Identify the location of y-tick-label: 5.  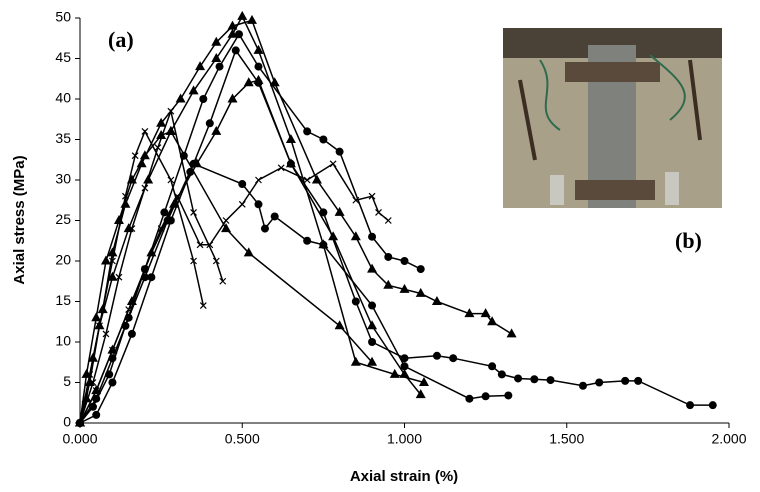
(67, 381).